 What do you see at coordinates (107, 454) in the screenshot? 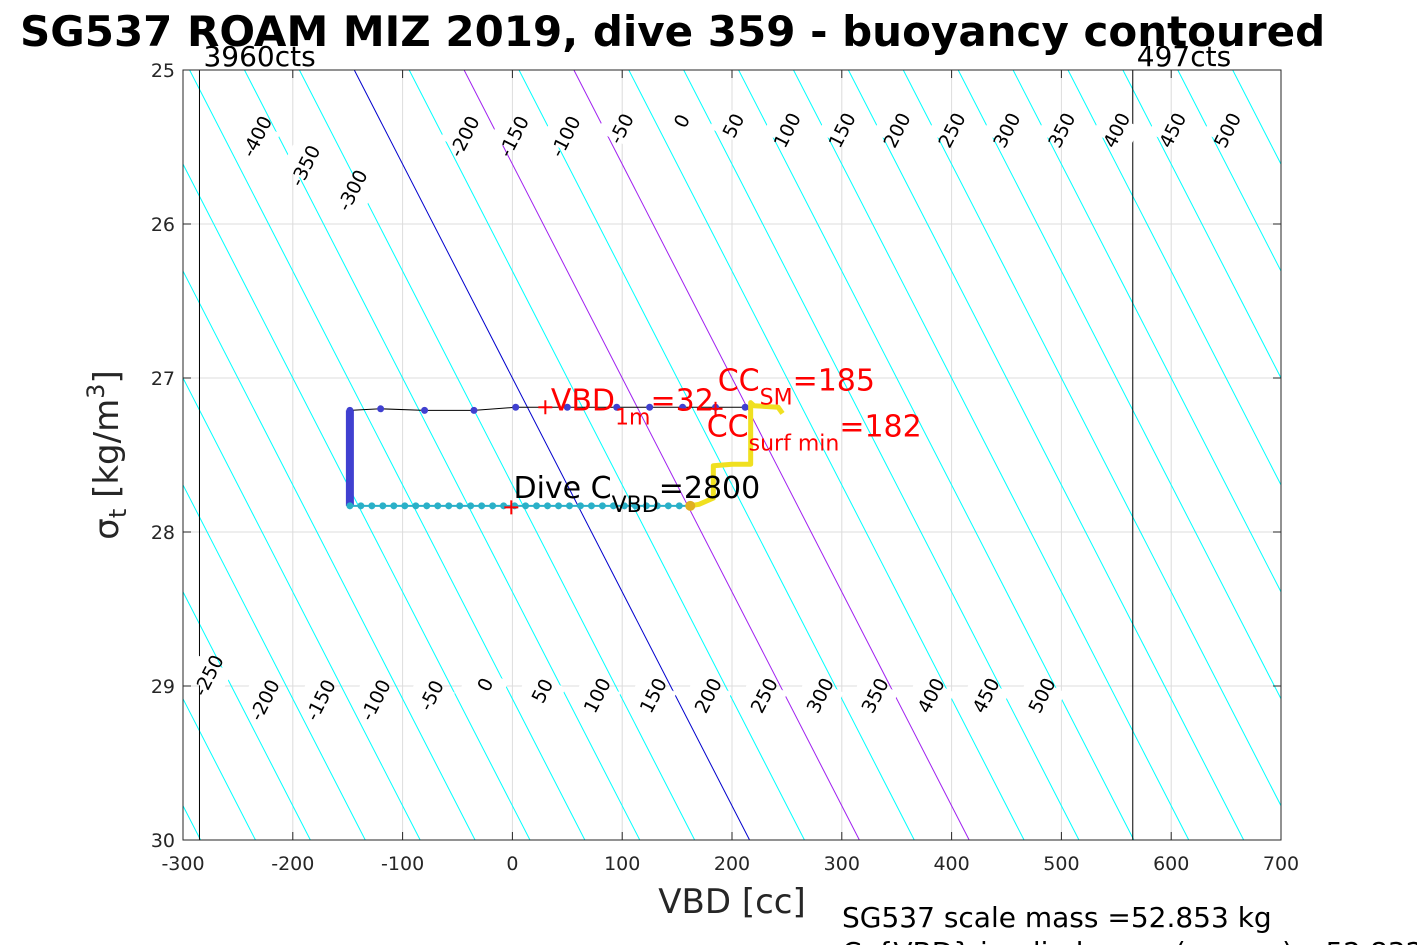
I see `y-axis-label: σt [kg/m3]` at bounding box center [107, 454].